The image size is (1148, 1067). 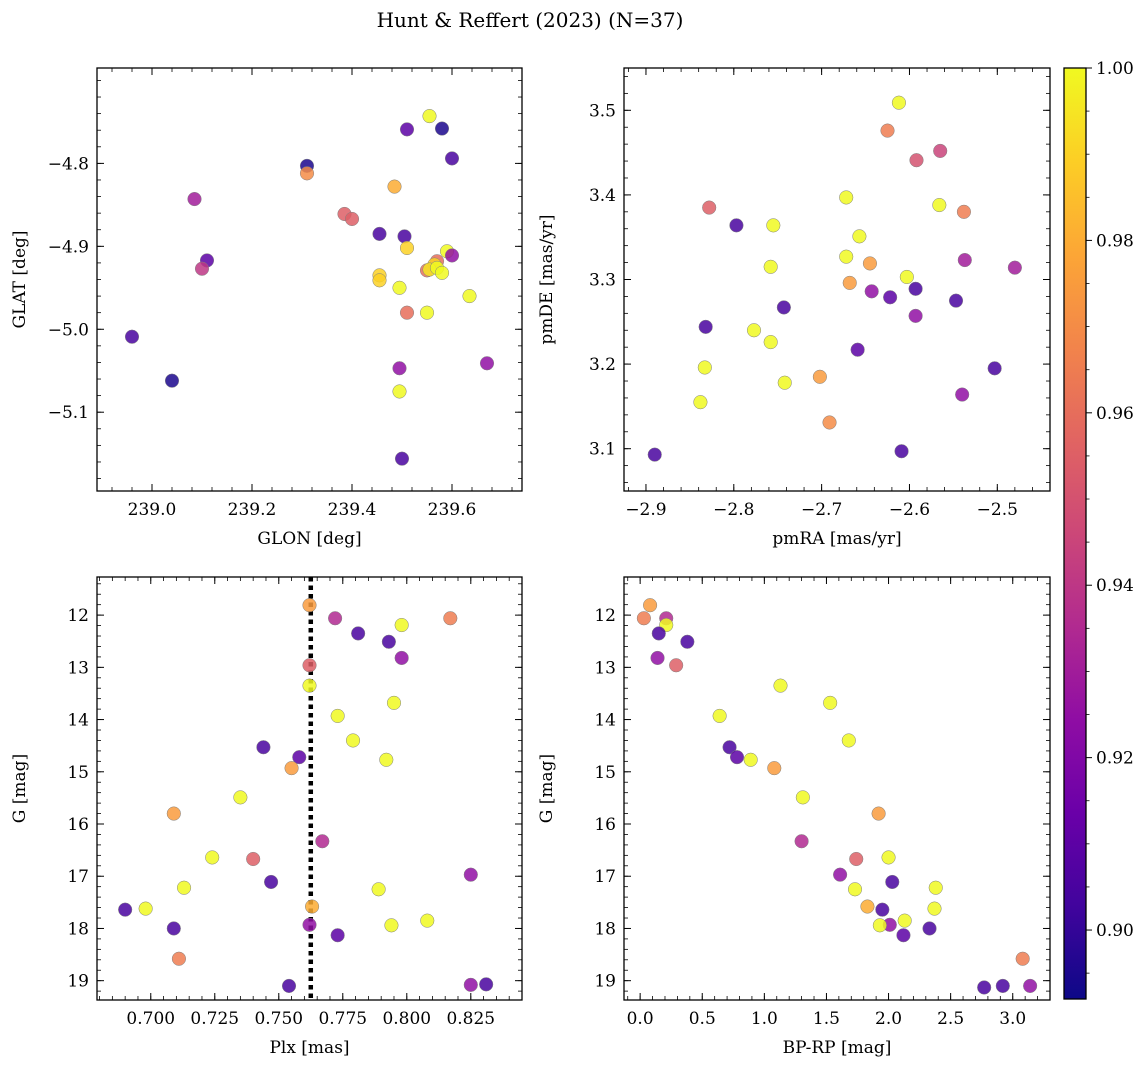 I want to click on colorbar-frame, so click(x=1075, y=533).